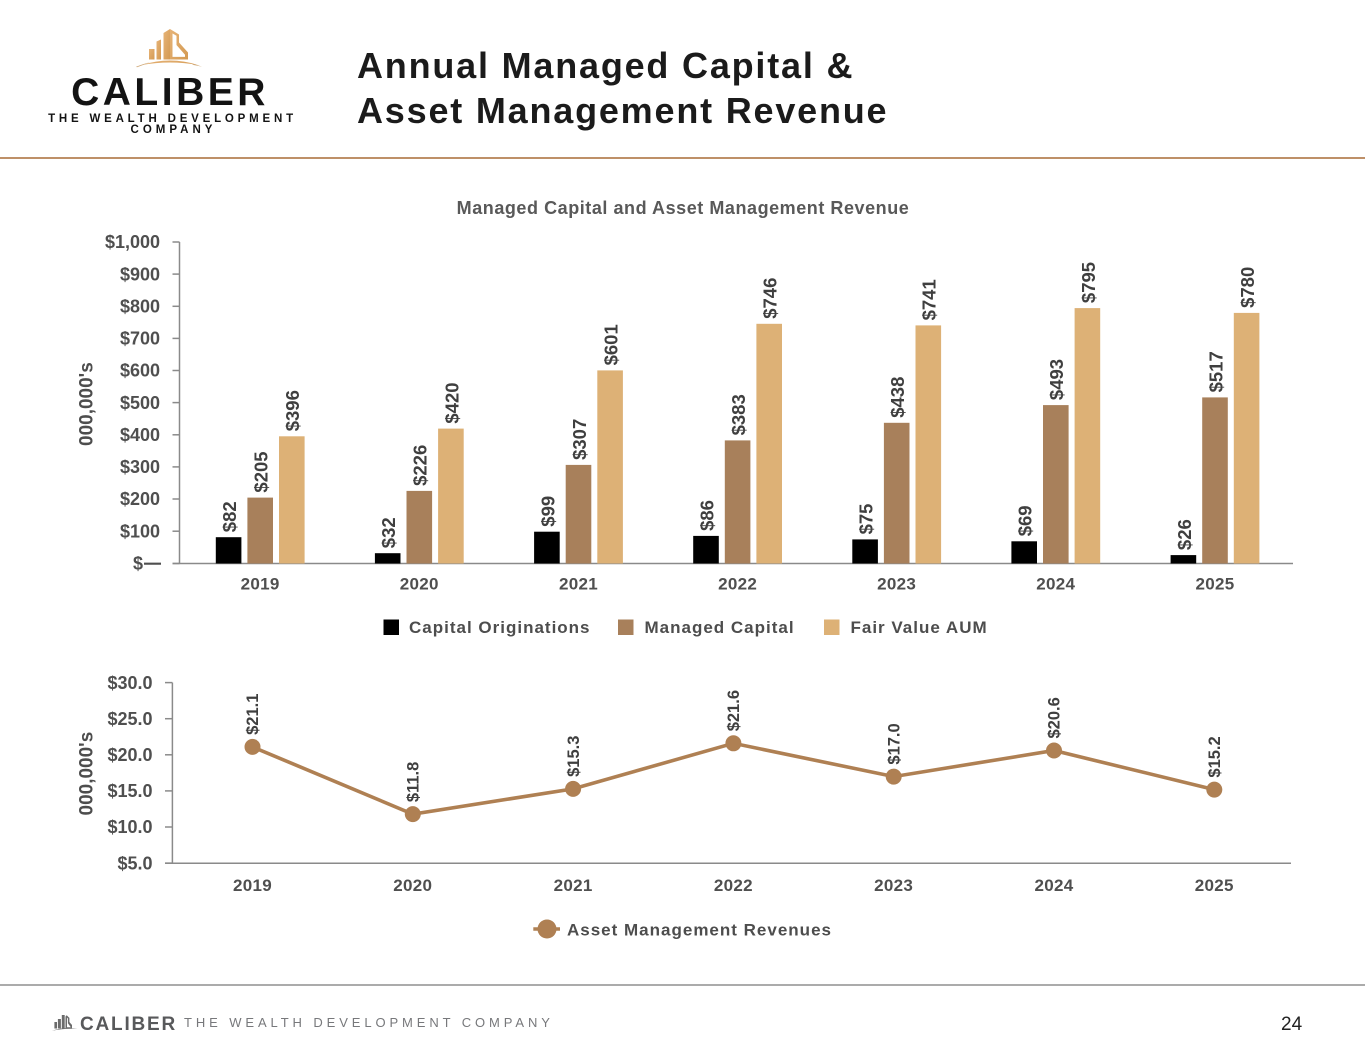 The width and height of the screenshot is (1365, 1055). What do you see at coordinates (1055, 717) in the screenshot?
I see `svg-text: $20.6` at bounding box center [1055, 717].